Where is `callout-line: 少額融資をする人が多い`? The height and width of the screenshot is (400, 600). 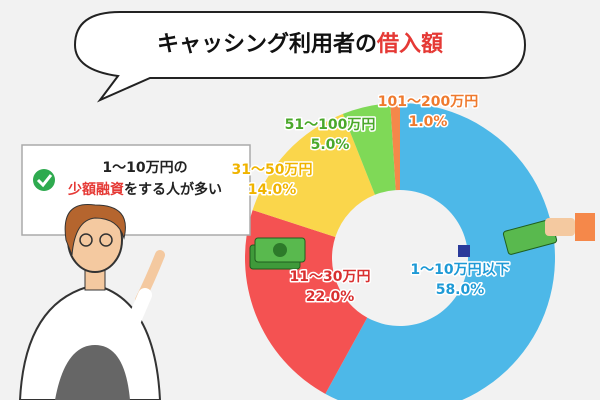
callout-line: 少額融資をする人が多い is located at coordinates (144, 189).